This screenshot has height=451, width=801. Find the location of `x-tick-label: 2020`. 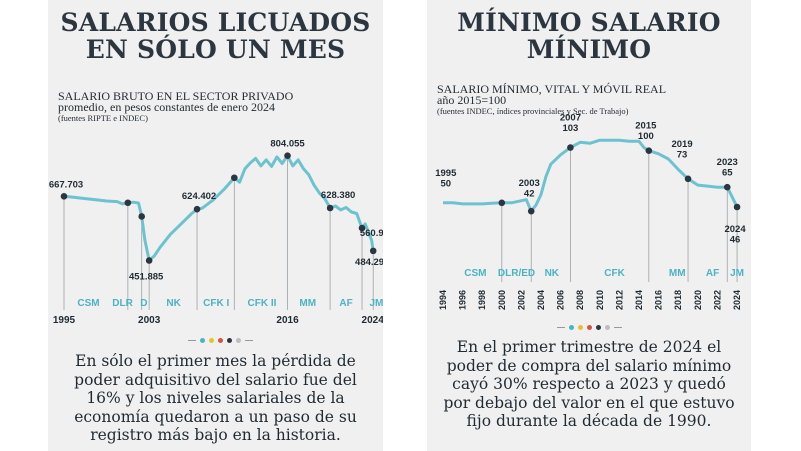

x-tick-label: 2020 is located at coordinates (698, 300).